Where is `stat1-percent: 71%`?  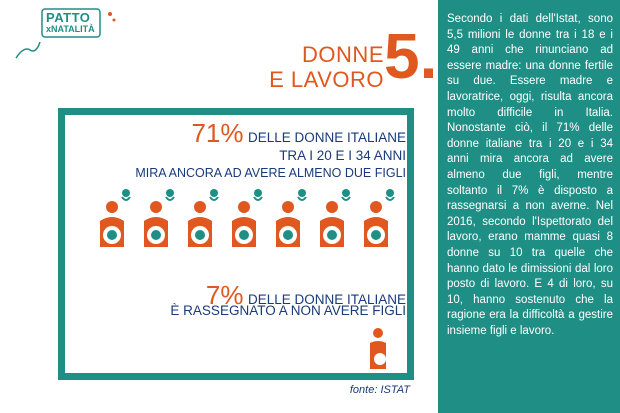
stat1-percent: 71% is located at coordinates (217, 133).